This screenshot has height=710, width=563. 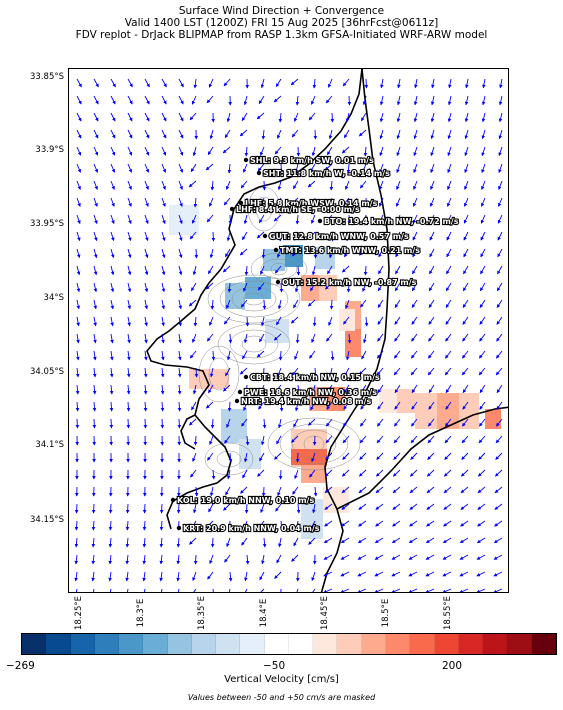 What do you see at coordinates (543, 644) in the screenshot?
I see `colorbar-swatch` at bounding box center [543, 644].